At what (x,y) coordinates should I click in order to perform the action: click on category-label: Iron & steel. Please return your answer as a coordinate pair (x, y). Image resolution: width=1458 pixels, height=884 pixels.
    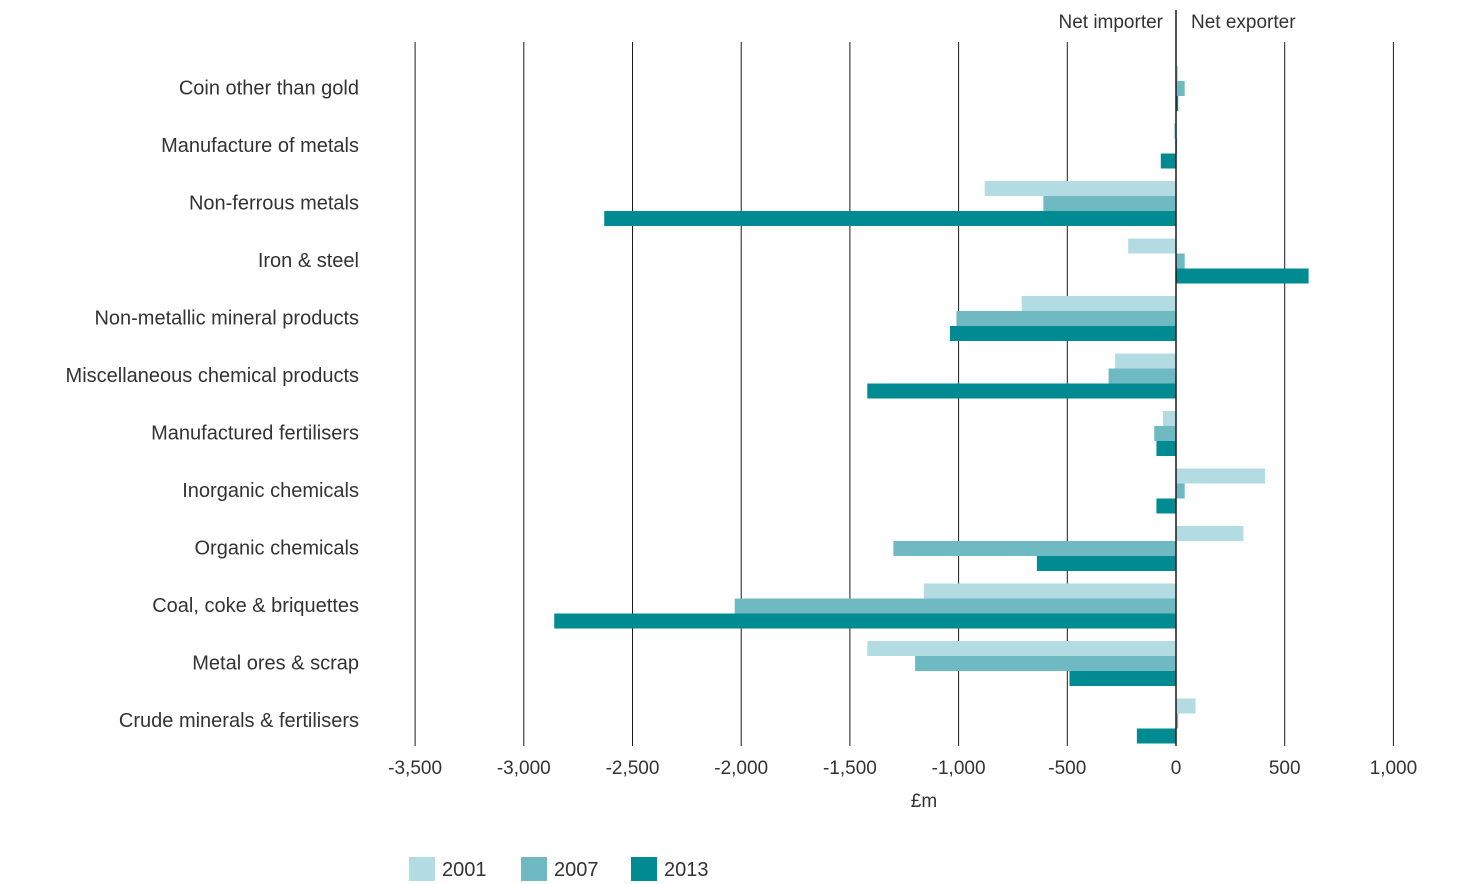
    Looking at the image, I should click on (308, 261).